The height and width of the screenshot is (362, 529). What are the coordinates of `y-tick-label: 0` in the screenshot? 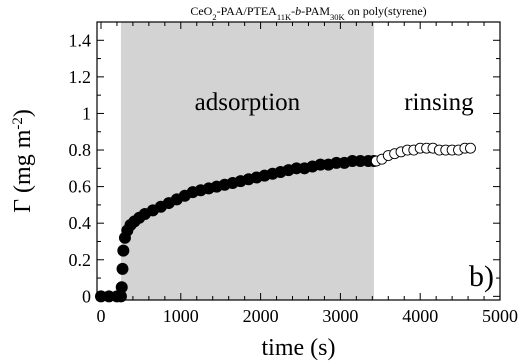 It's located at (86, 296).